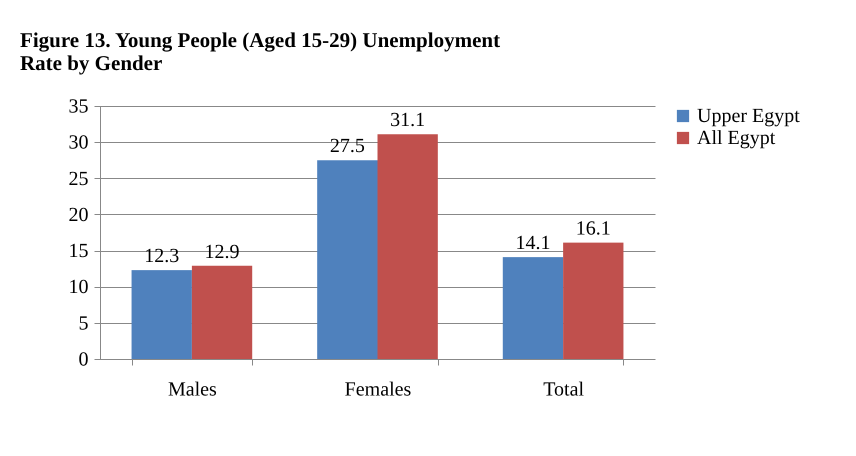 The image size is (856, 456). Describe the element at coordinates (78, 251) in the screenshot. I see `y-tick-label: 15` at that location.